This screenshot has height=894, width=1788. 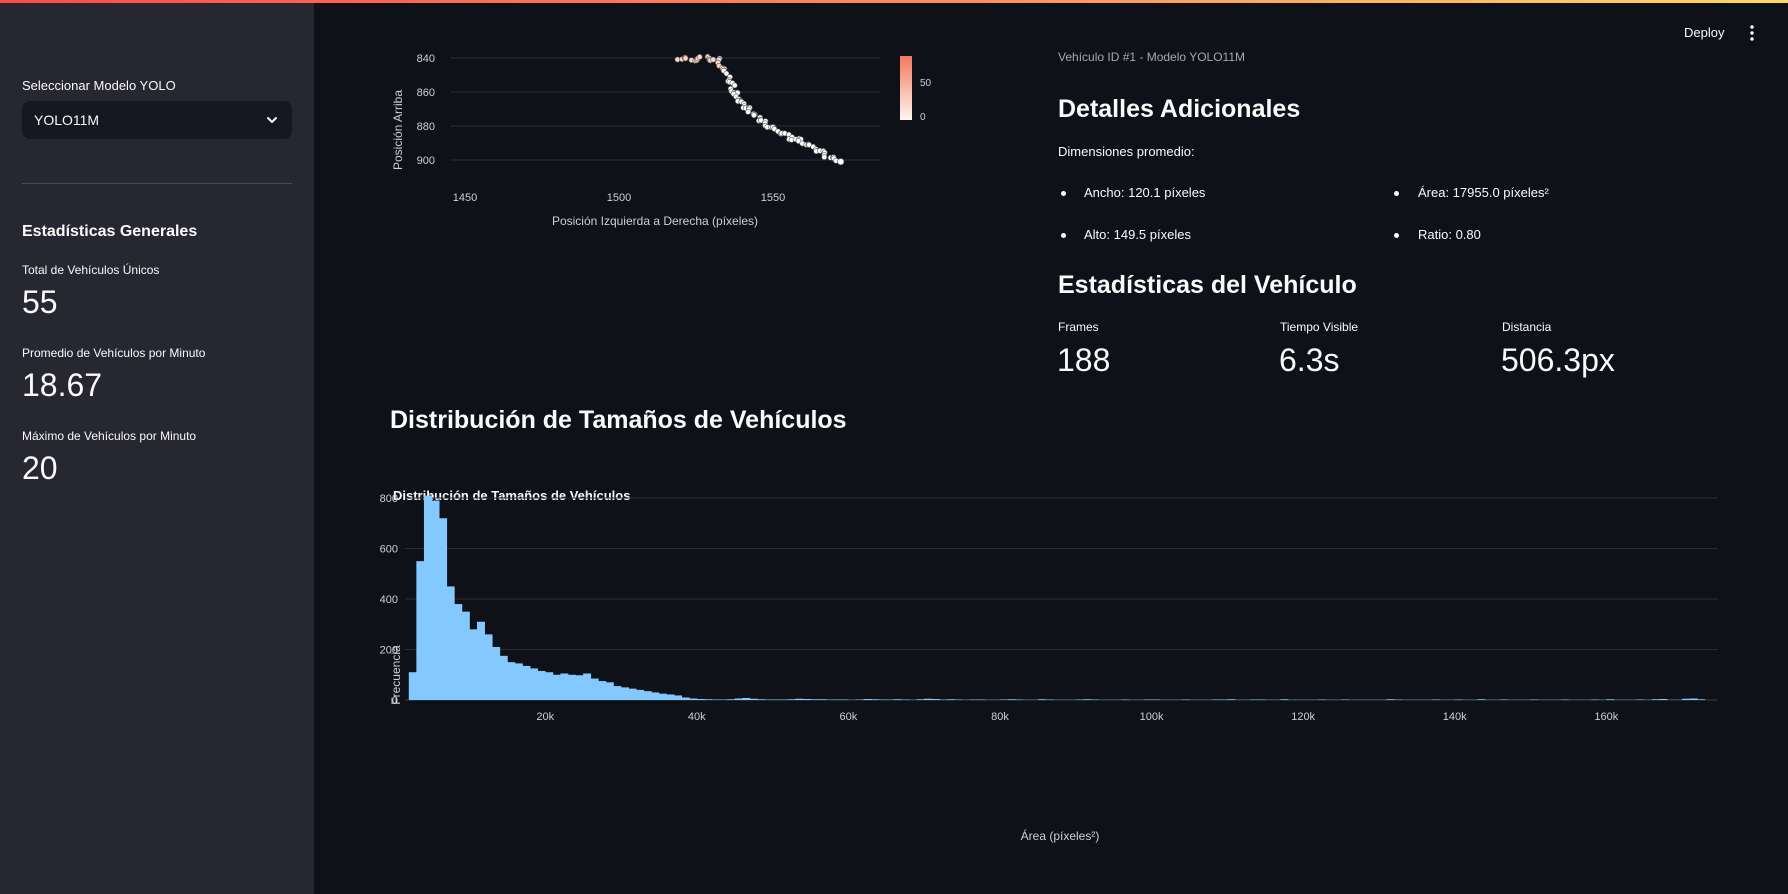 What do you see at coordinates (91, 270) in the screenshot?
I see `metric-label-total-vehicles: Total de Vehículos Únicos` at bounding box center [91, 270].